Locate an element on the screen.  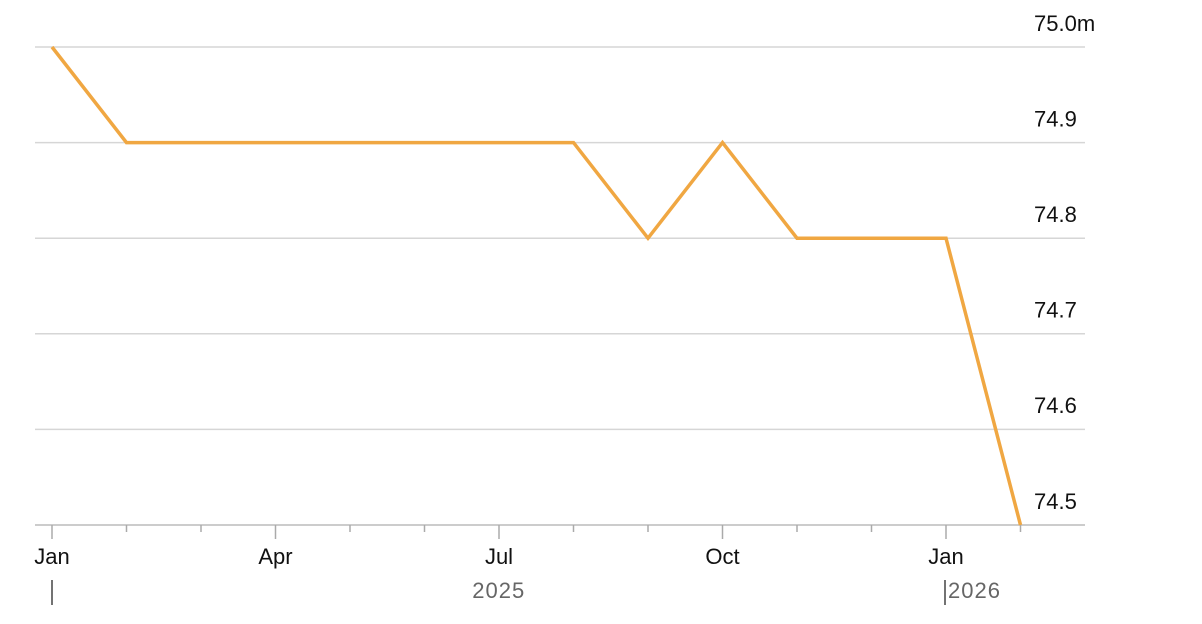
y-tick-label: 74.6 is located at coordinates (1055, 405).